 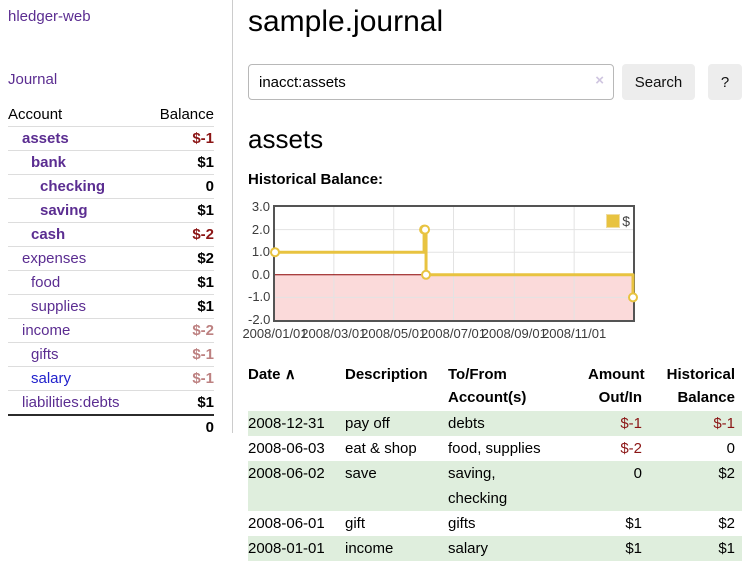 What do you see at coordinates (64, 210) in the screenshot?
I see `account-link: saving` at bounding box center [64, 210].